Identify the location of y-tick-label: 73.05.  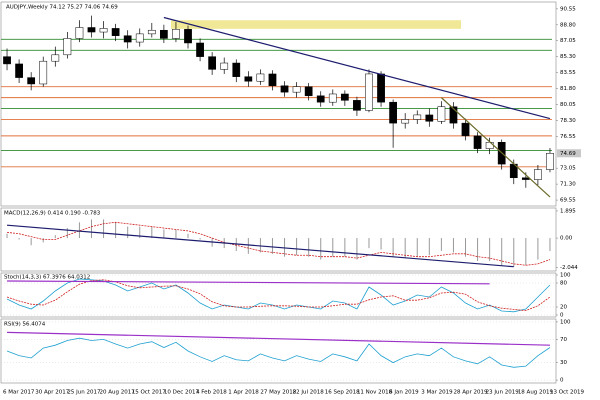
(568, 169).